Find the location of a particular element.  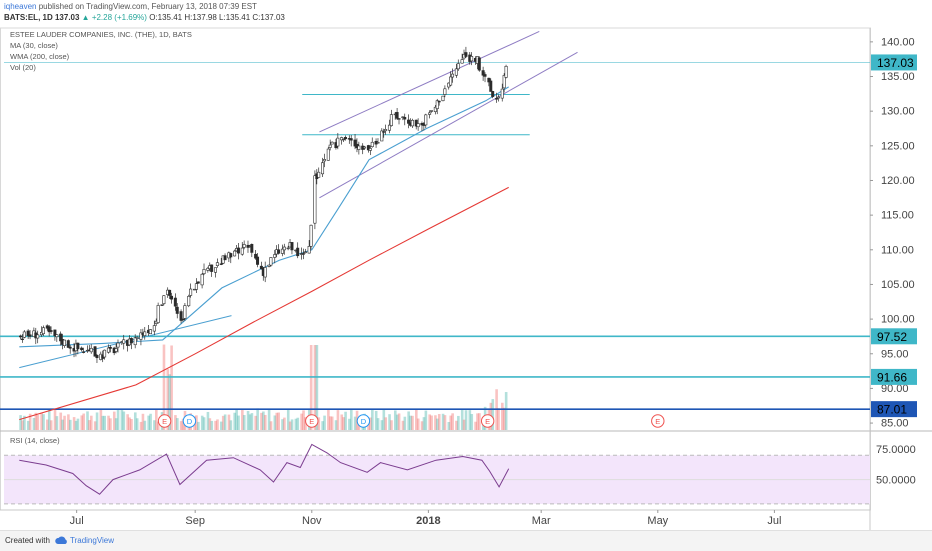

legend-vol: Vol (20) is located at coordinates (23, 67).